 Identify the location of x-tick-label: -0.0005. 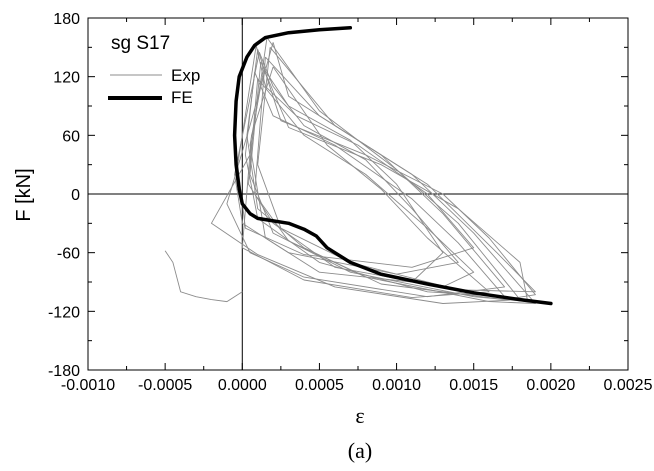
(165, 385).